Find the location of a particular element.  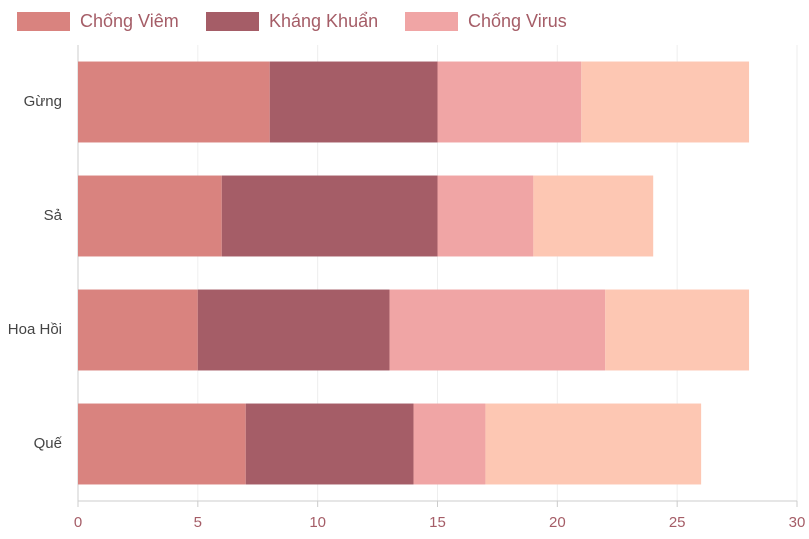

x-tick-label: 20 is located at coordinates (557, 522).